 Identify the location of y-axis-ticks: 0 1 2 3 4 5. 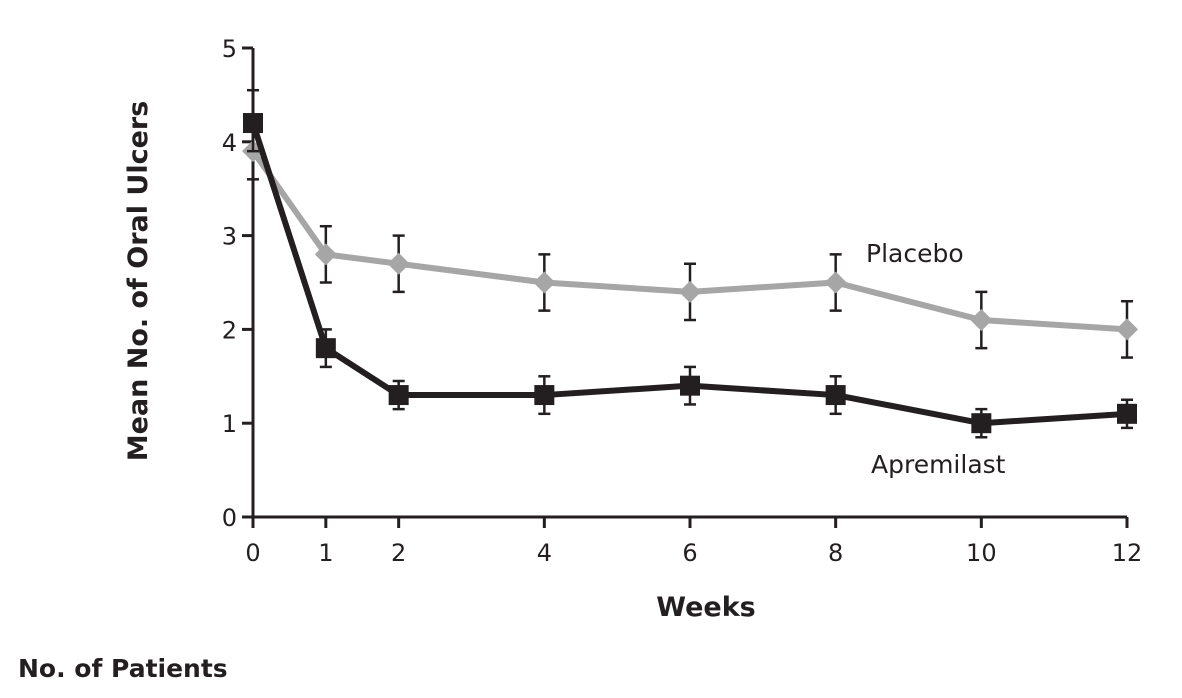
(237, 283).